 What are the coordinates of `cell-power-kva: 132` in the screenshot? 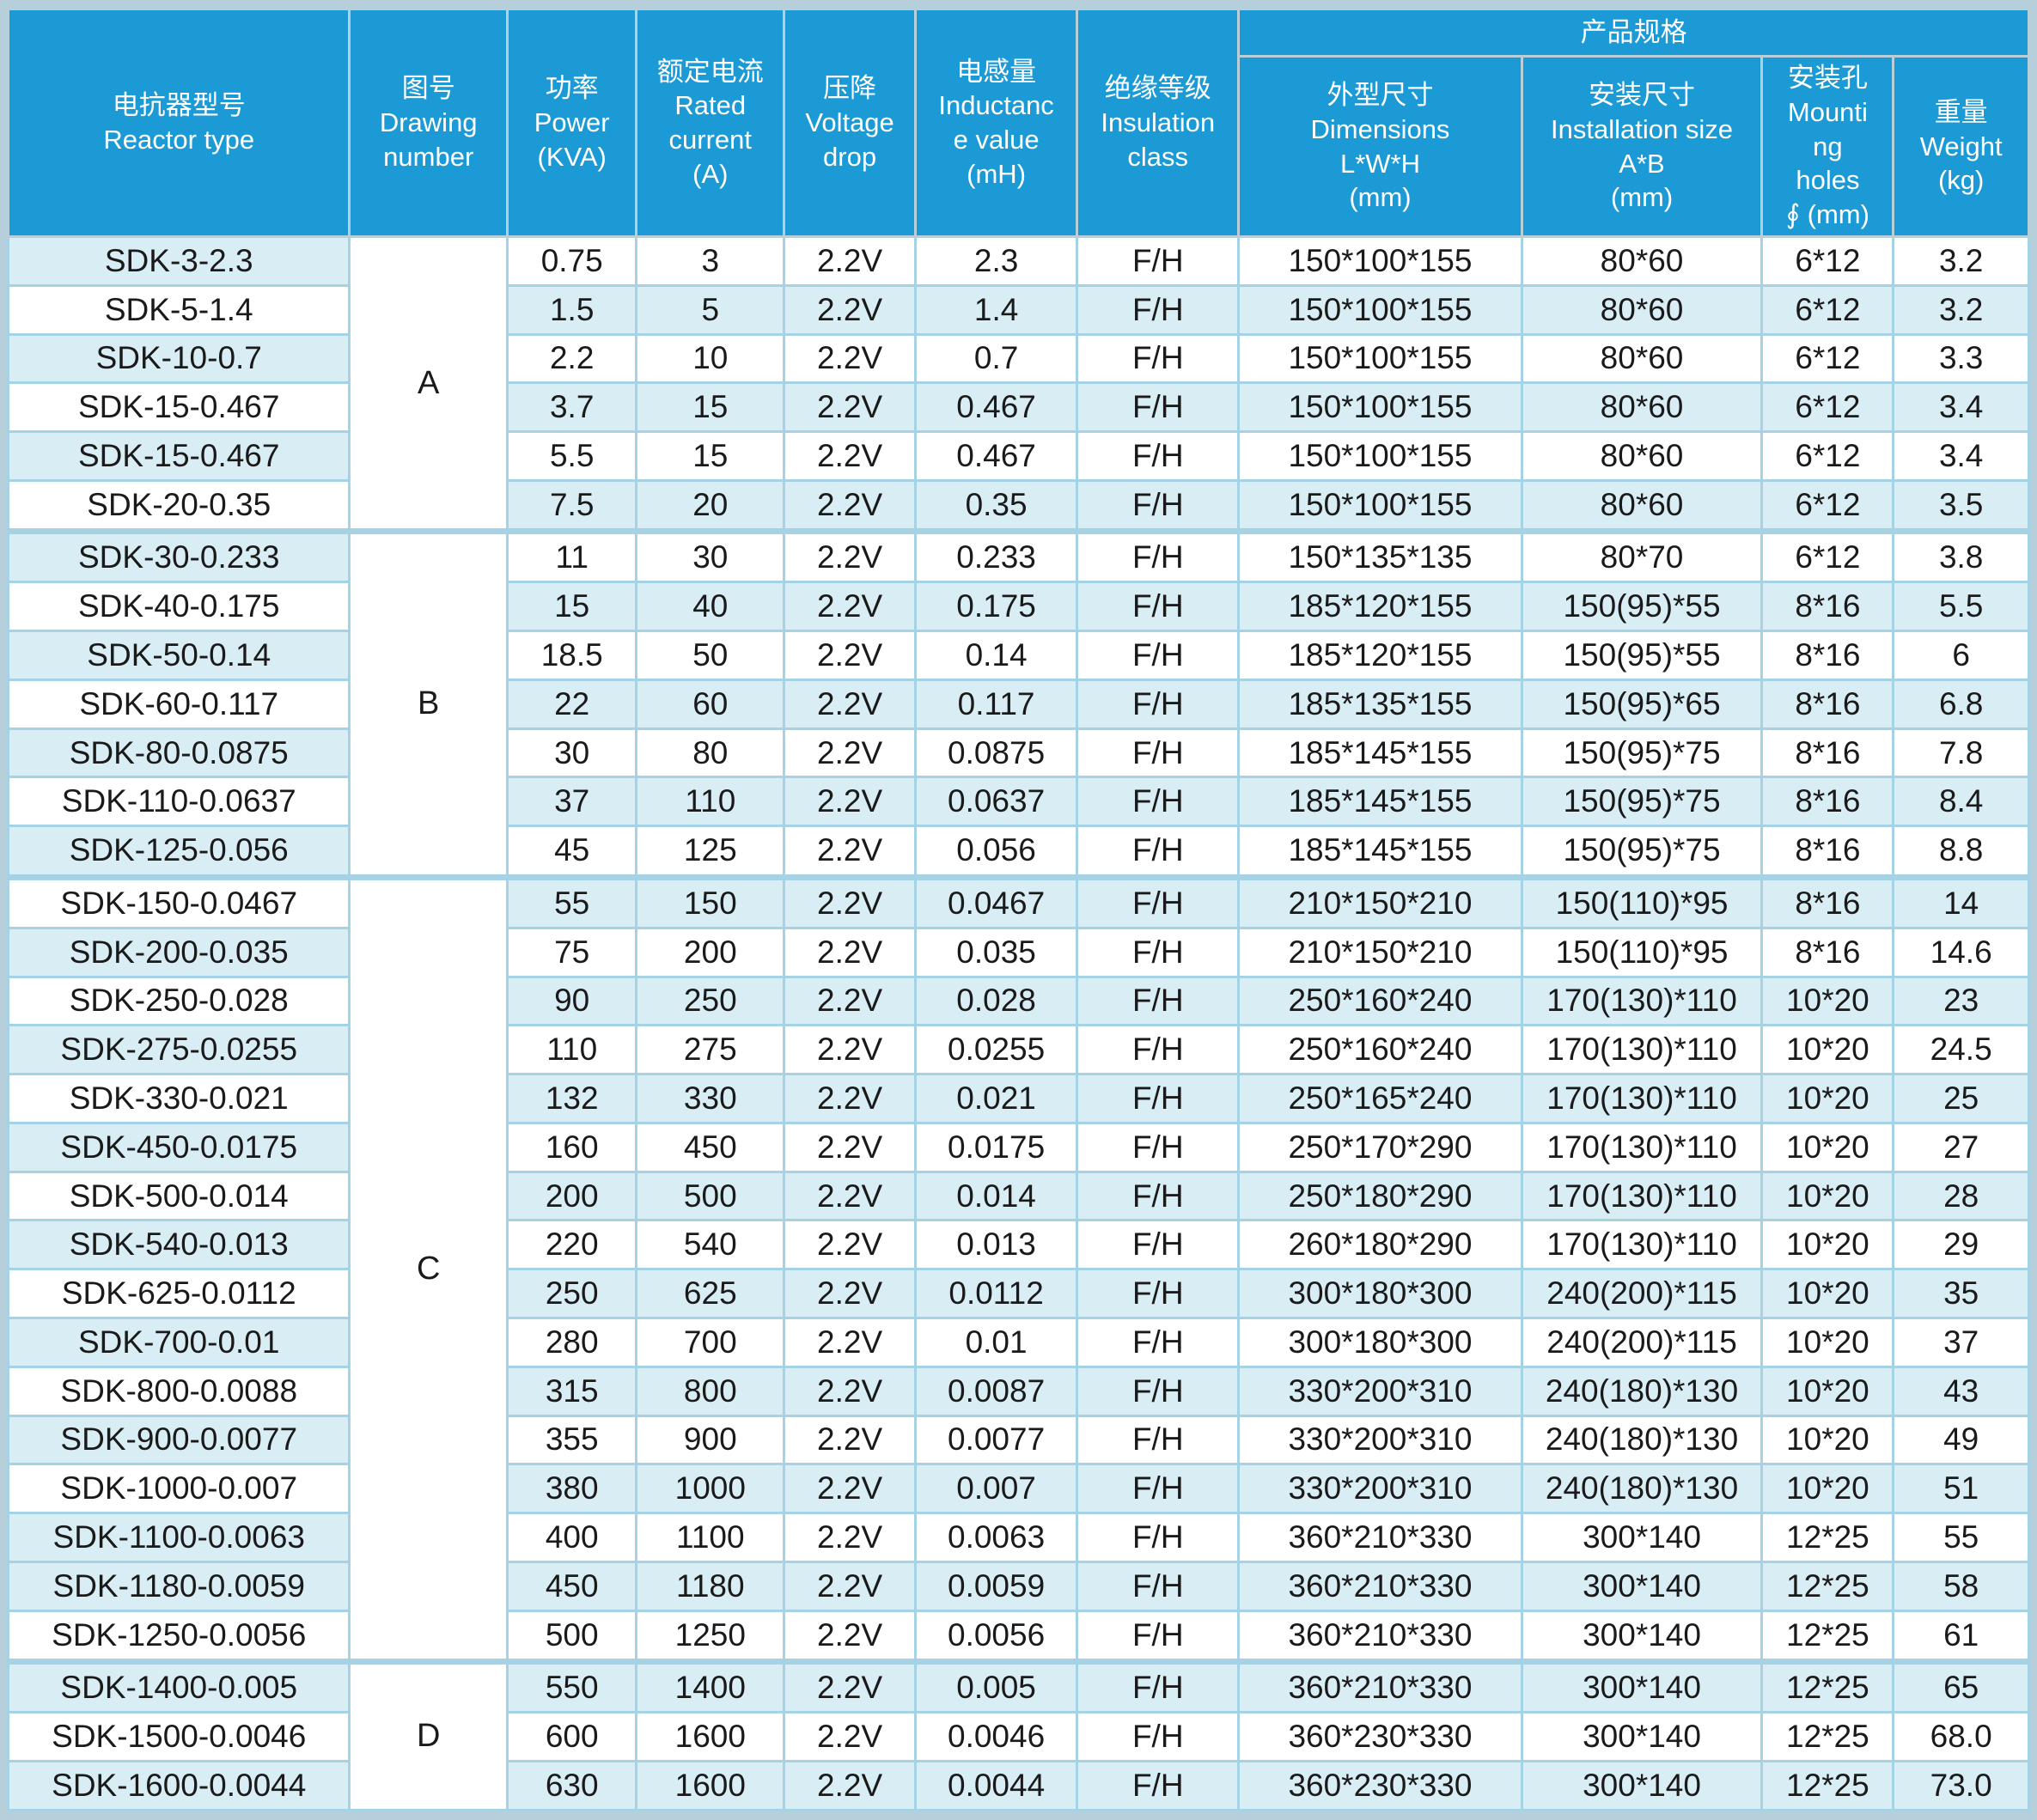 It's located at (571, 1098).